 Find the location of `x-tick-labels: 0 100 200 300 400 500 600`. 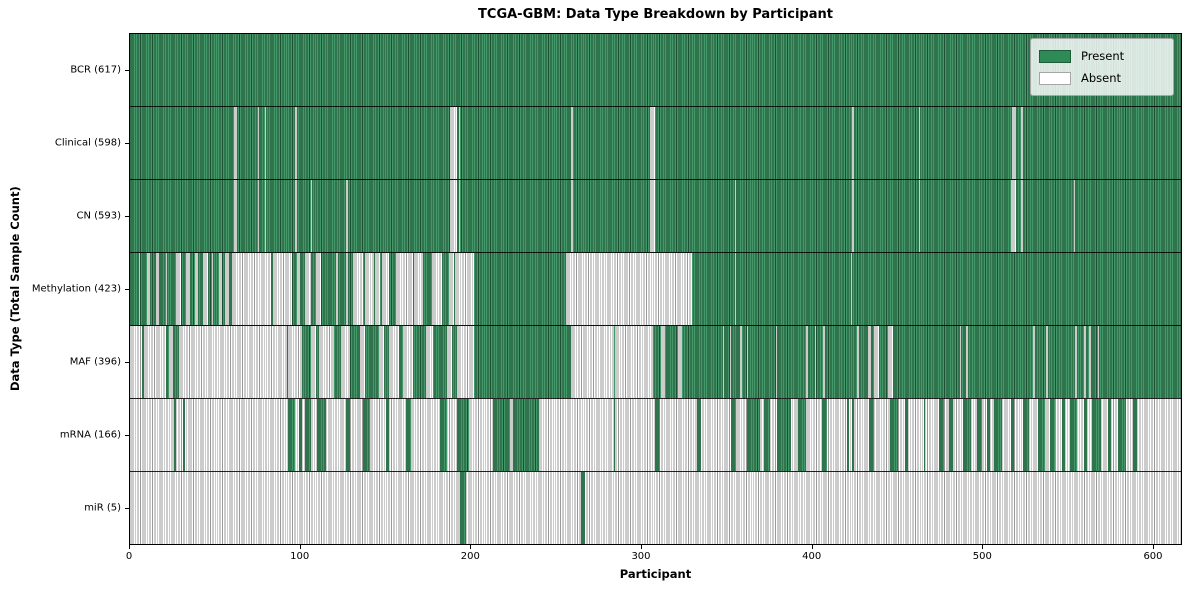

x-tick-labels: 0 100 200 300 400 500 600 is located at coordinates (653, 555).